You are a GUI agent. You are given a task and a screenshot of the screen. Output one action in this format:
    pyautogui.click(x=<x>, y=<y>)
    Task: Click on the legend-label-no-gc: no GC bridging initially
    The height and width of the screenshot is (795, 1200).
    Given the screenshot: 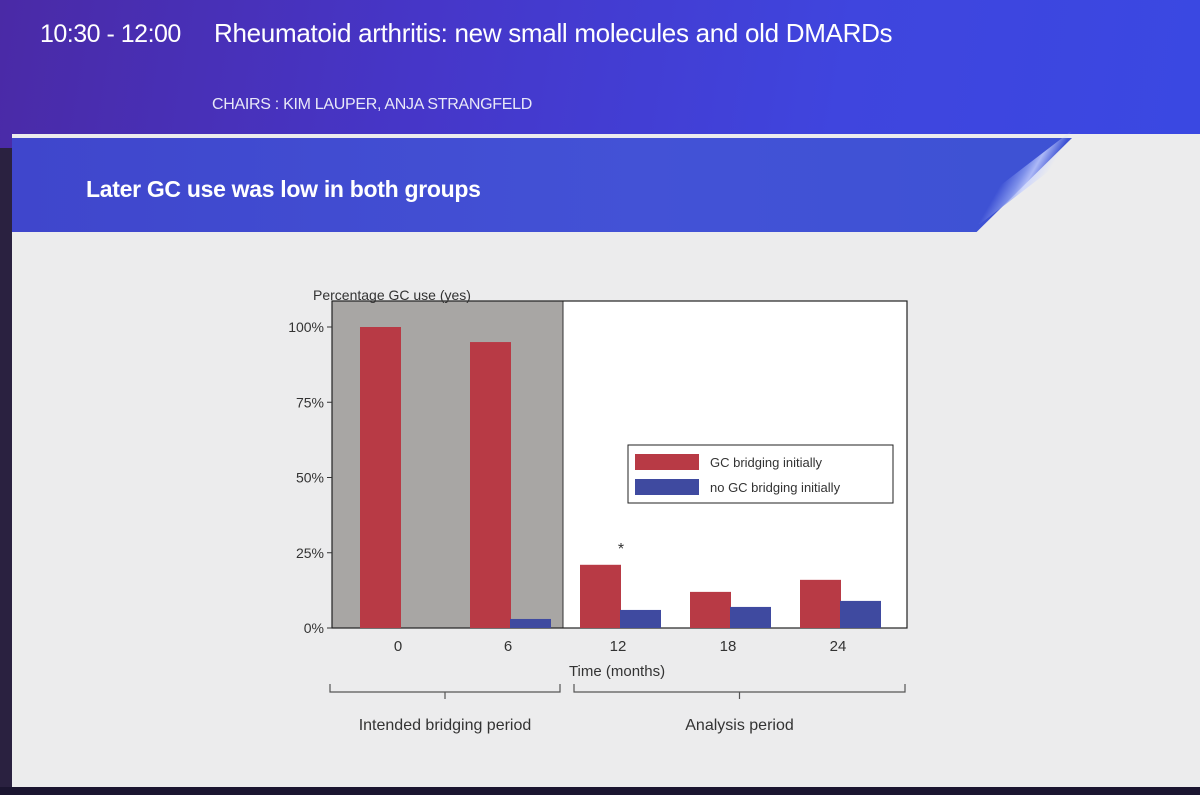 What is the action you would take?
    pyautogui.click(x=775, y=487)
    